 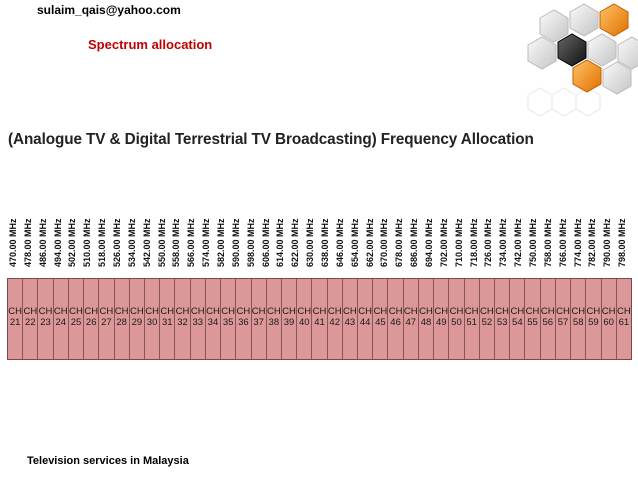 I want to click on frequency-label: 750.00 MHz, so click(x=533, y=242).